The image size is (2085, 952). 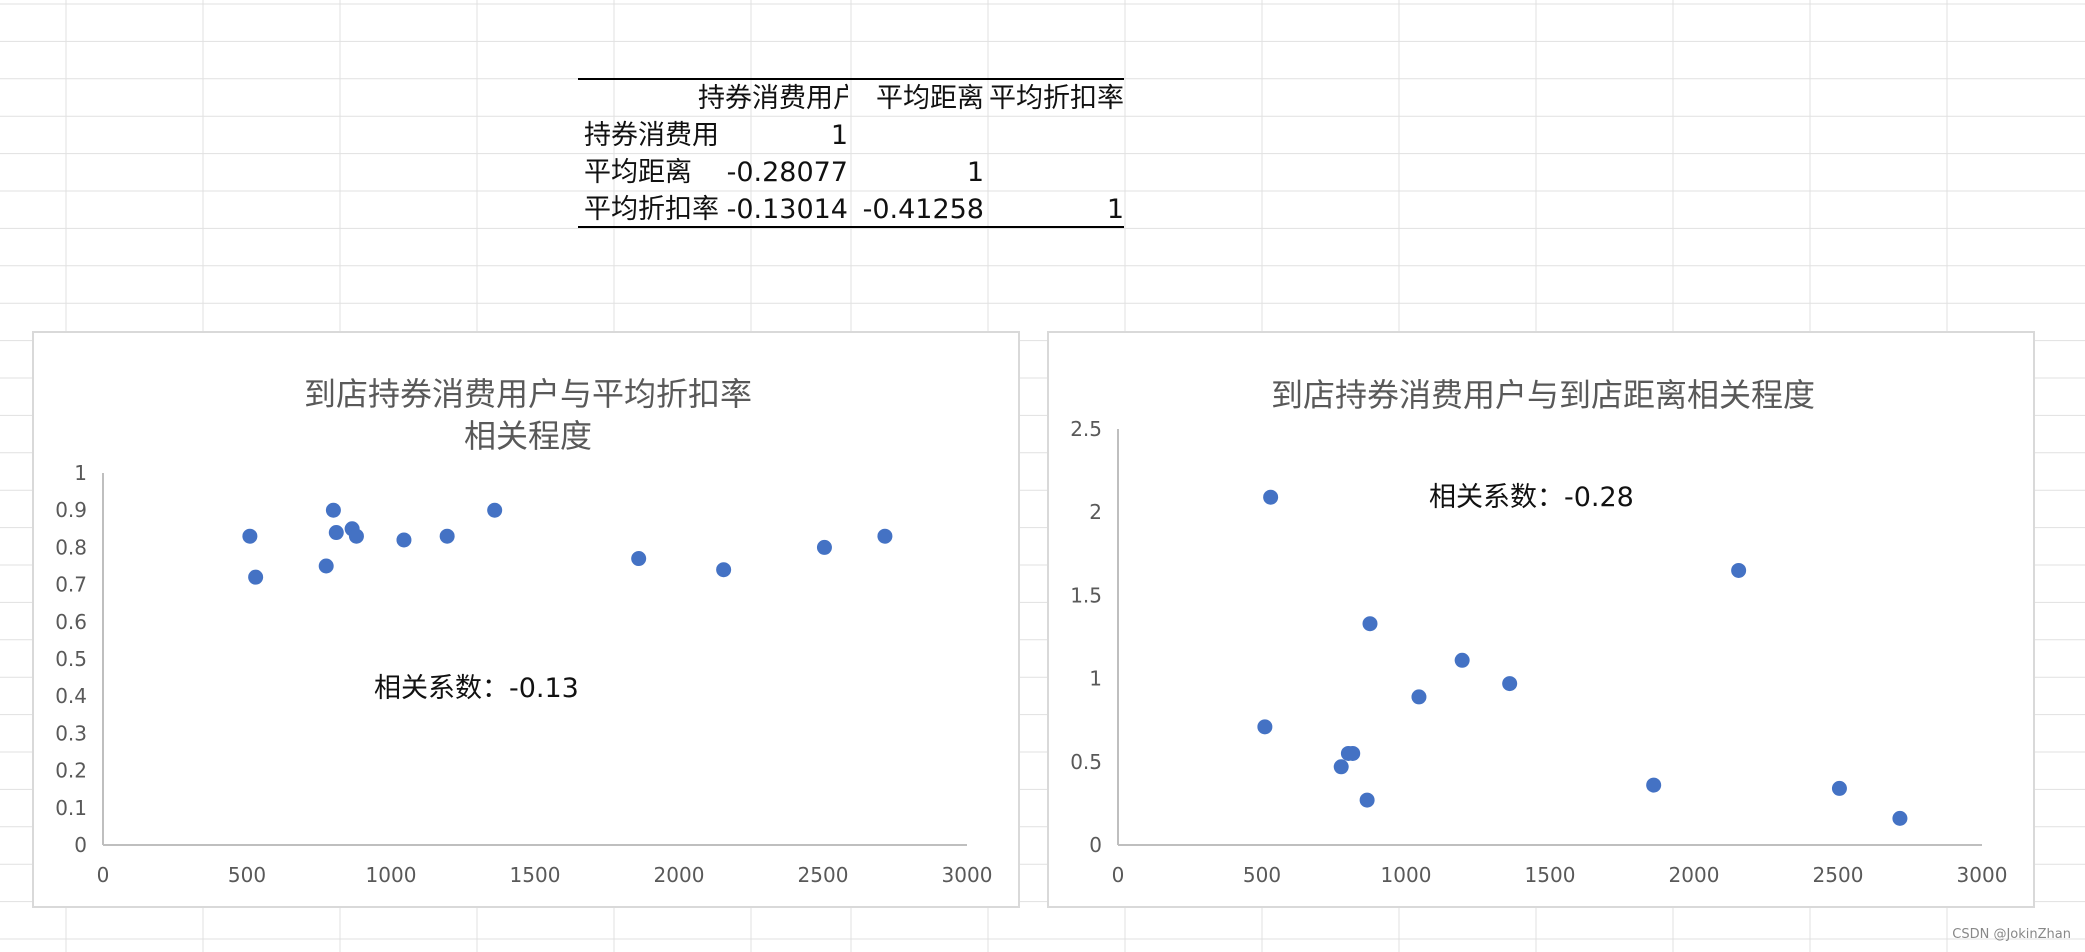 I want to click on table-header-discount: 平均折扣率, so click(x=1056, y=98).